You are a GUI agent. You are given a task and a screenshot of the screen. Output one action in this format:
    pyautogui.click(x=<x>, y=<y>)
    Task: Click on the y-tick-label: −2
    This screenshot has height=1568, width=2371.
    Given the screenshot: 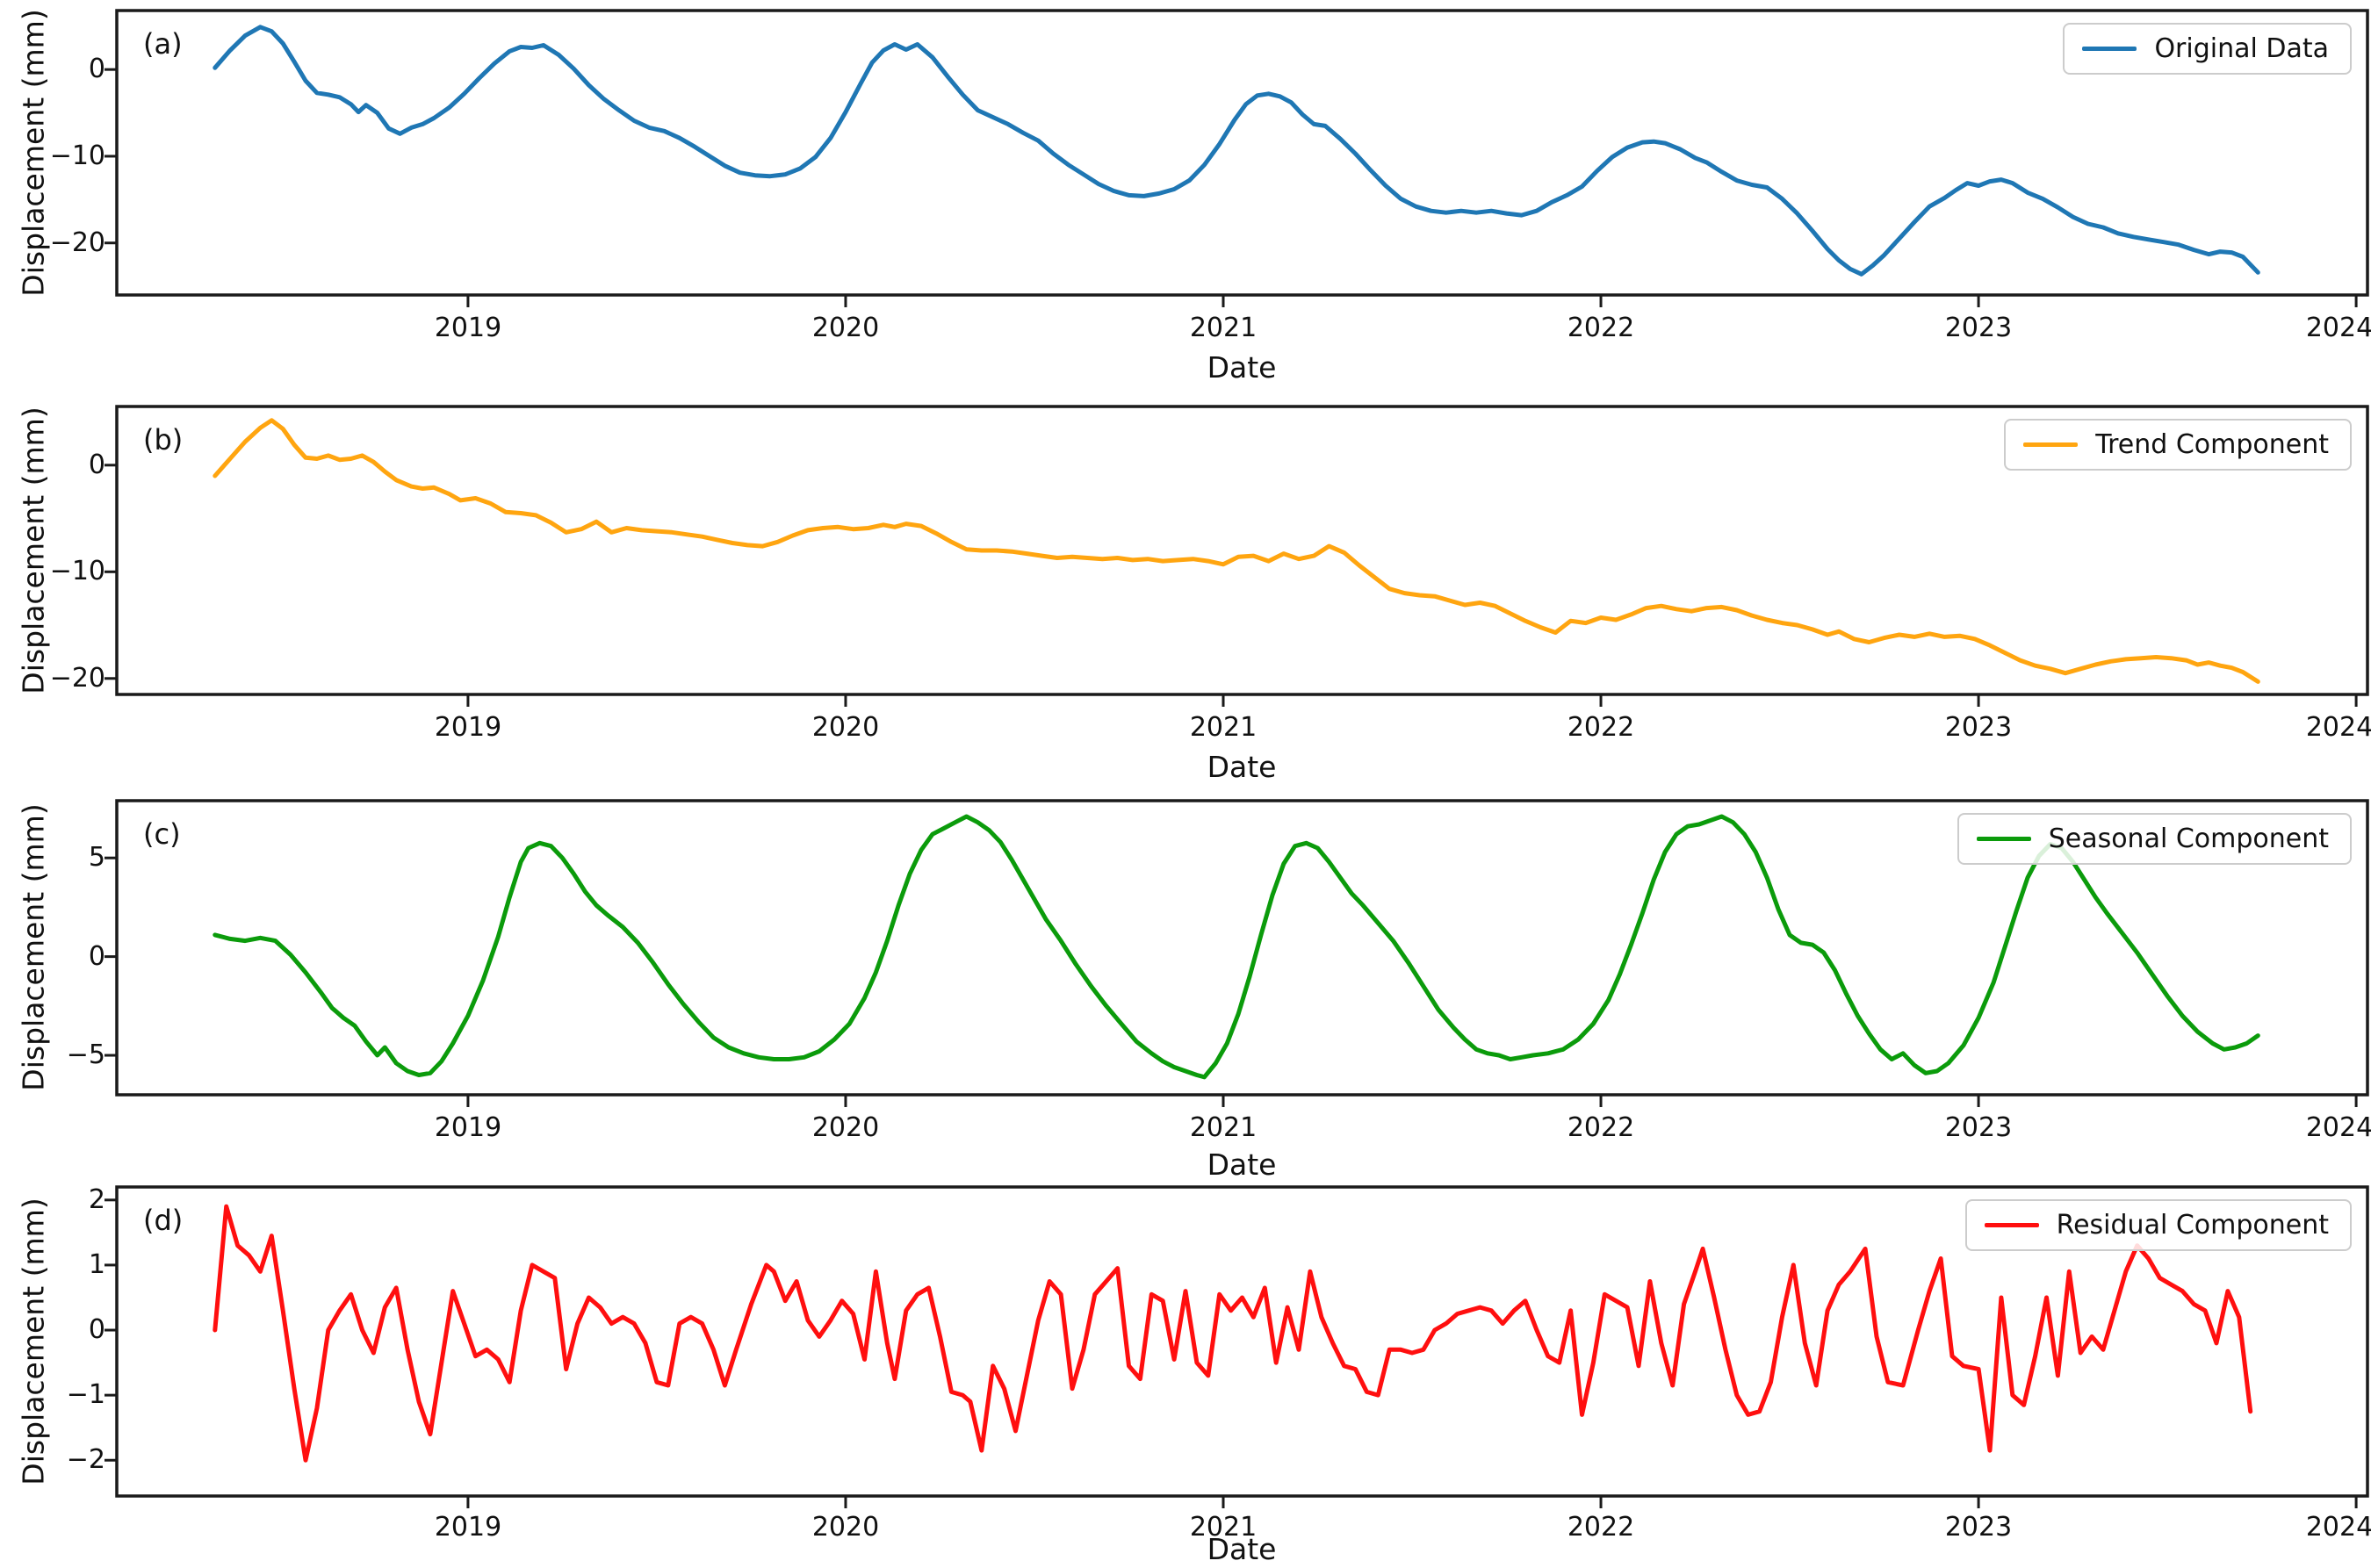 What is the action you would take?
    pyautogui.click(x=85, y=1459)
    